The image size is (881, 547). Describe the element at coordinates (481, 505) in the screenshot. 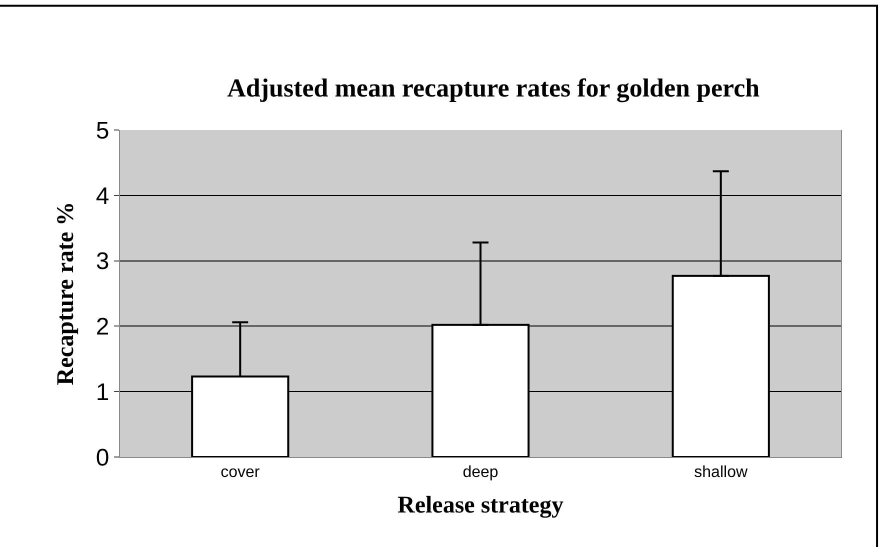

I see `x-axis-title: Release strategy` at that location.